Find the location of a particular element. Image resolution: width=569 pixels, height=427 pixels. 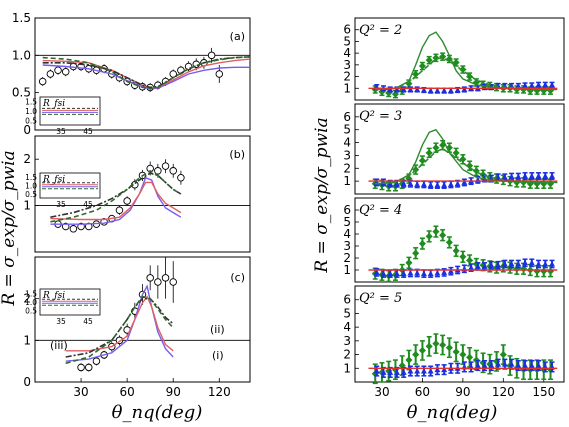

panel-label: Q² = 5 is located at coordinates (380, 298).